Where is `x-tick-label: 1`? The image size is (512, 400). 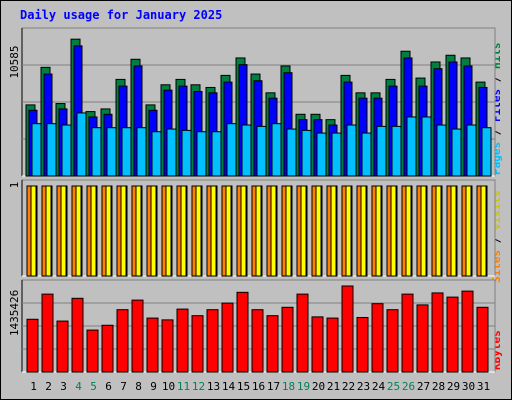 x-tick-label: 1 is located at coordinates (33, 386).